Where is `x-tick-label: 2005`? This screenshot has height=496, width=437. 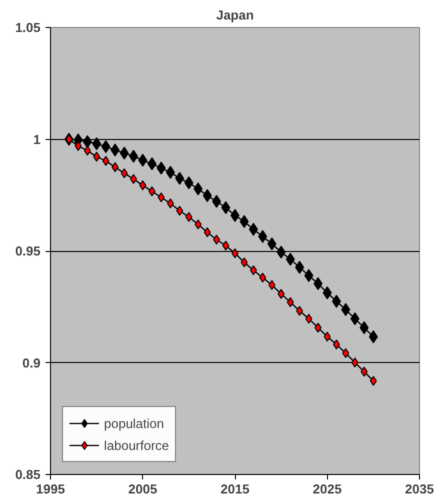
x-tick-label: 2005 is located at coordinates (143, 489).